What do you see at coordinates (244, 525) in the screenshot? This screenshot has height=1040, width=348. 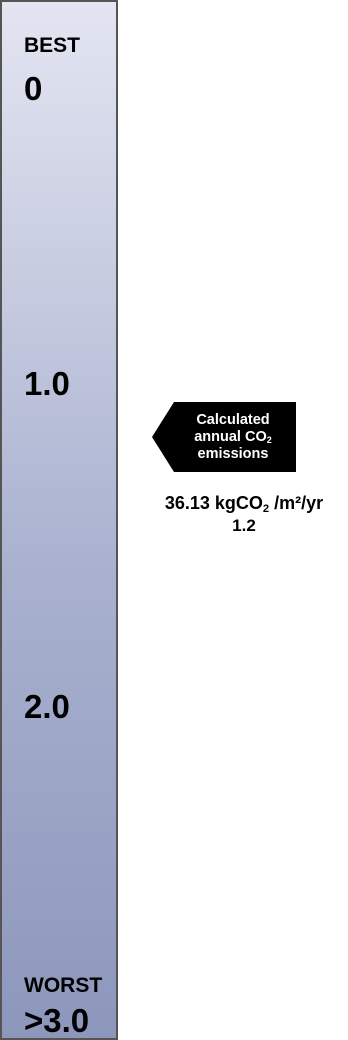 I see `rating-value: 1.2` at bounding box center [244, 525].